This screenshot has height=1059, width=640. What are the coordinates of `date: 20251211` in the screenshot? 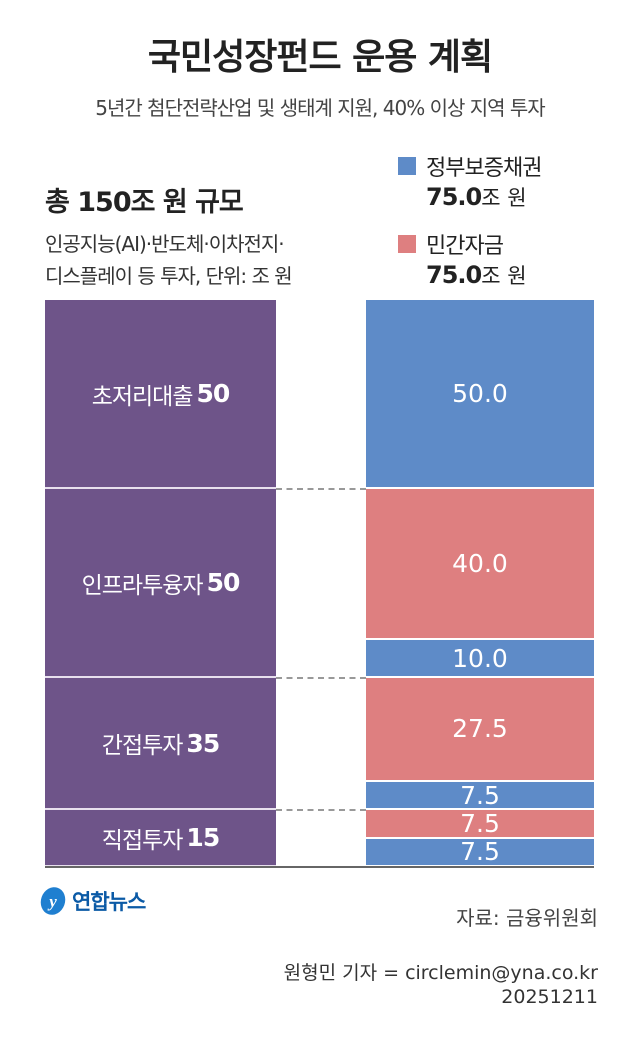 It's located at (549, 997).